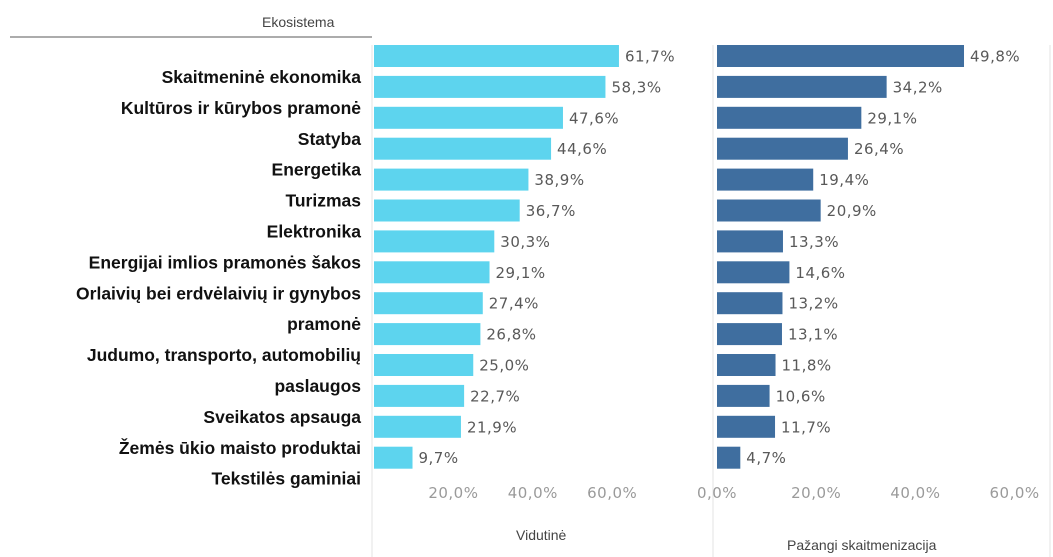  I want to click on category-label: Elektronika, so click(314, 232).